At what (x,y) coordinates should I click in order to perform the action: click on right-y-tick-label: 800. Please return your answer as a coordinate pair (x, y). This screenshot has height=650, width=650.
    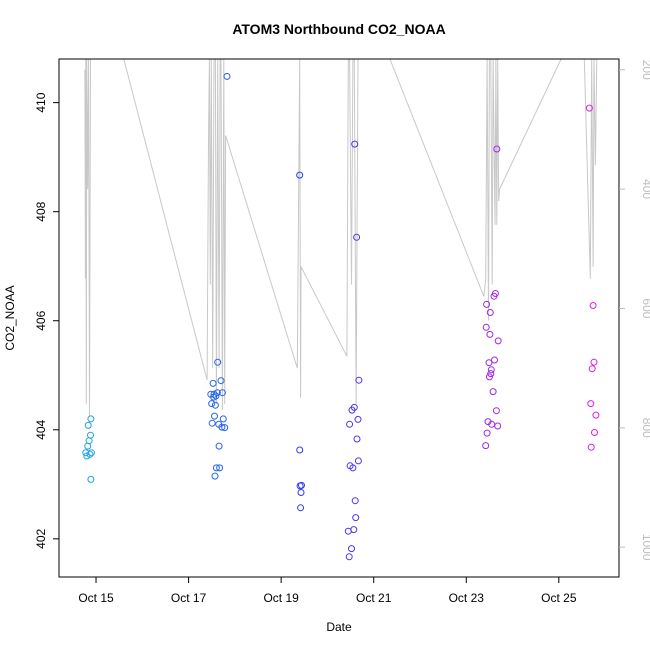
    Looking at the image, I should click on (645, 428).